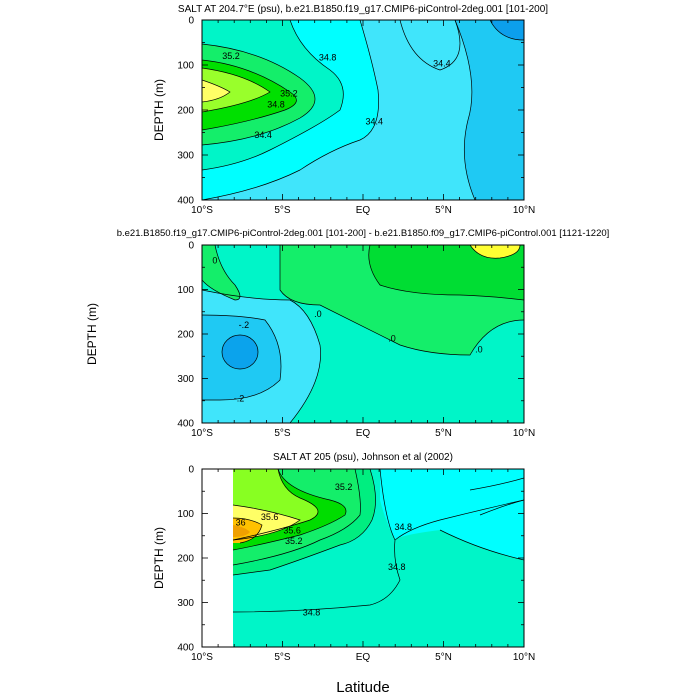 The height and width of the screenshot is (700, 700). I want to click on fill-low-northeast, so click(507, 30).